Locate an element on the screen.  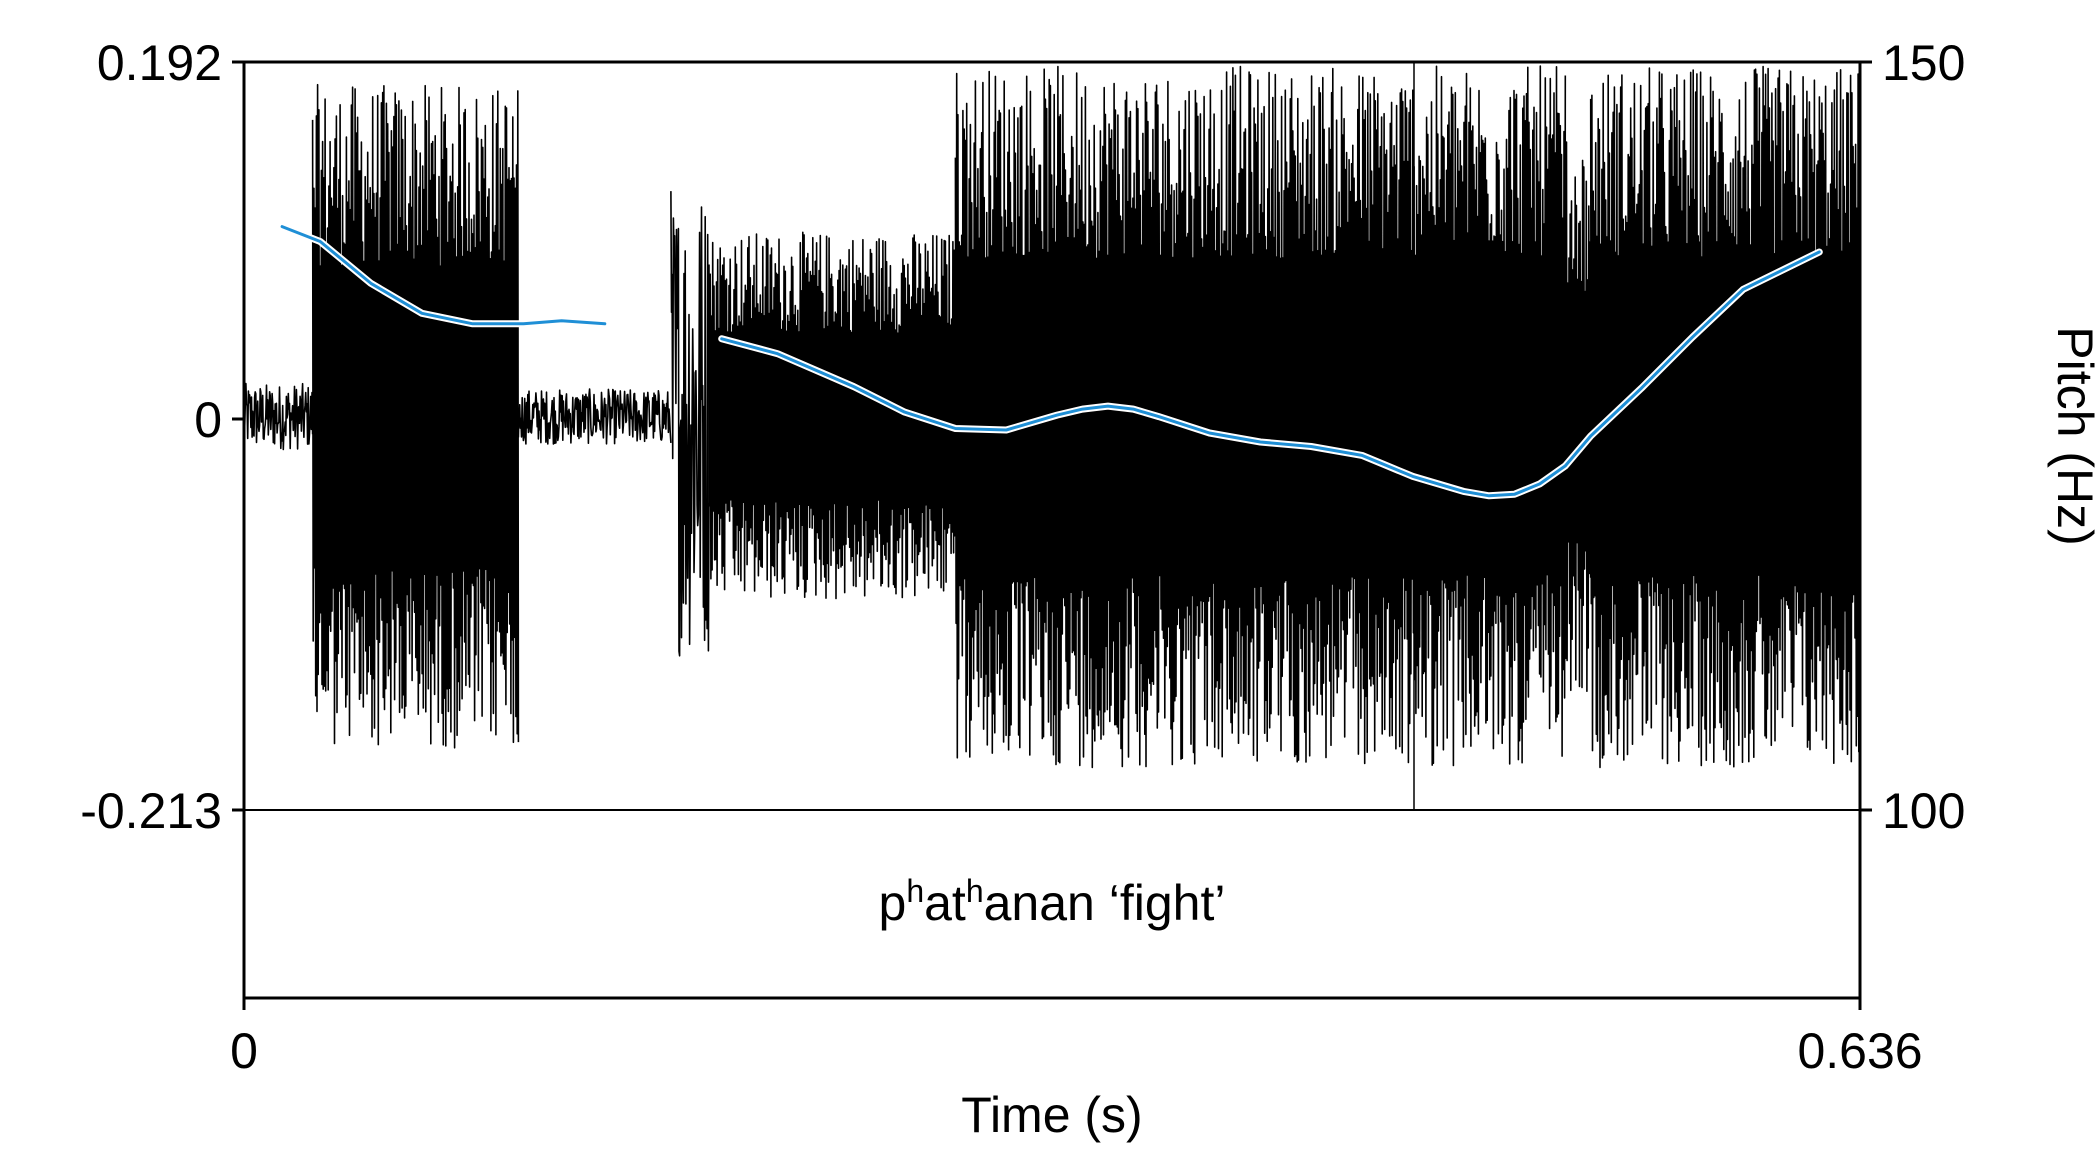
y-left-tick-label-bottom: -0.213 is located at coordinates (151, 811).